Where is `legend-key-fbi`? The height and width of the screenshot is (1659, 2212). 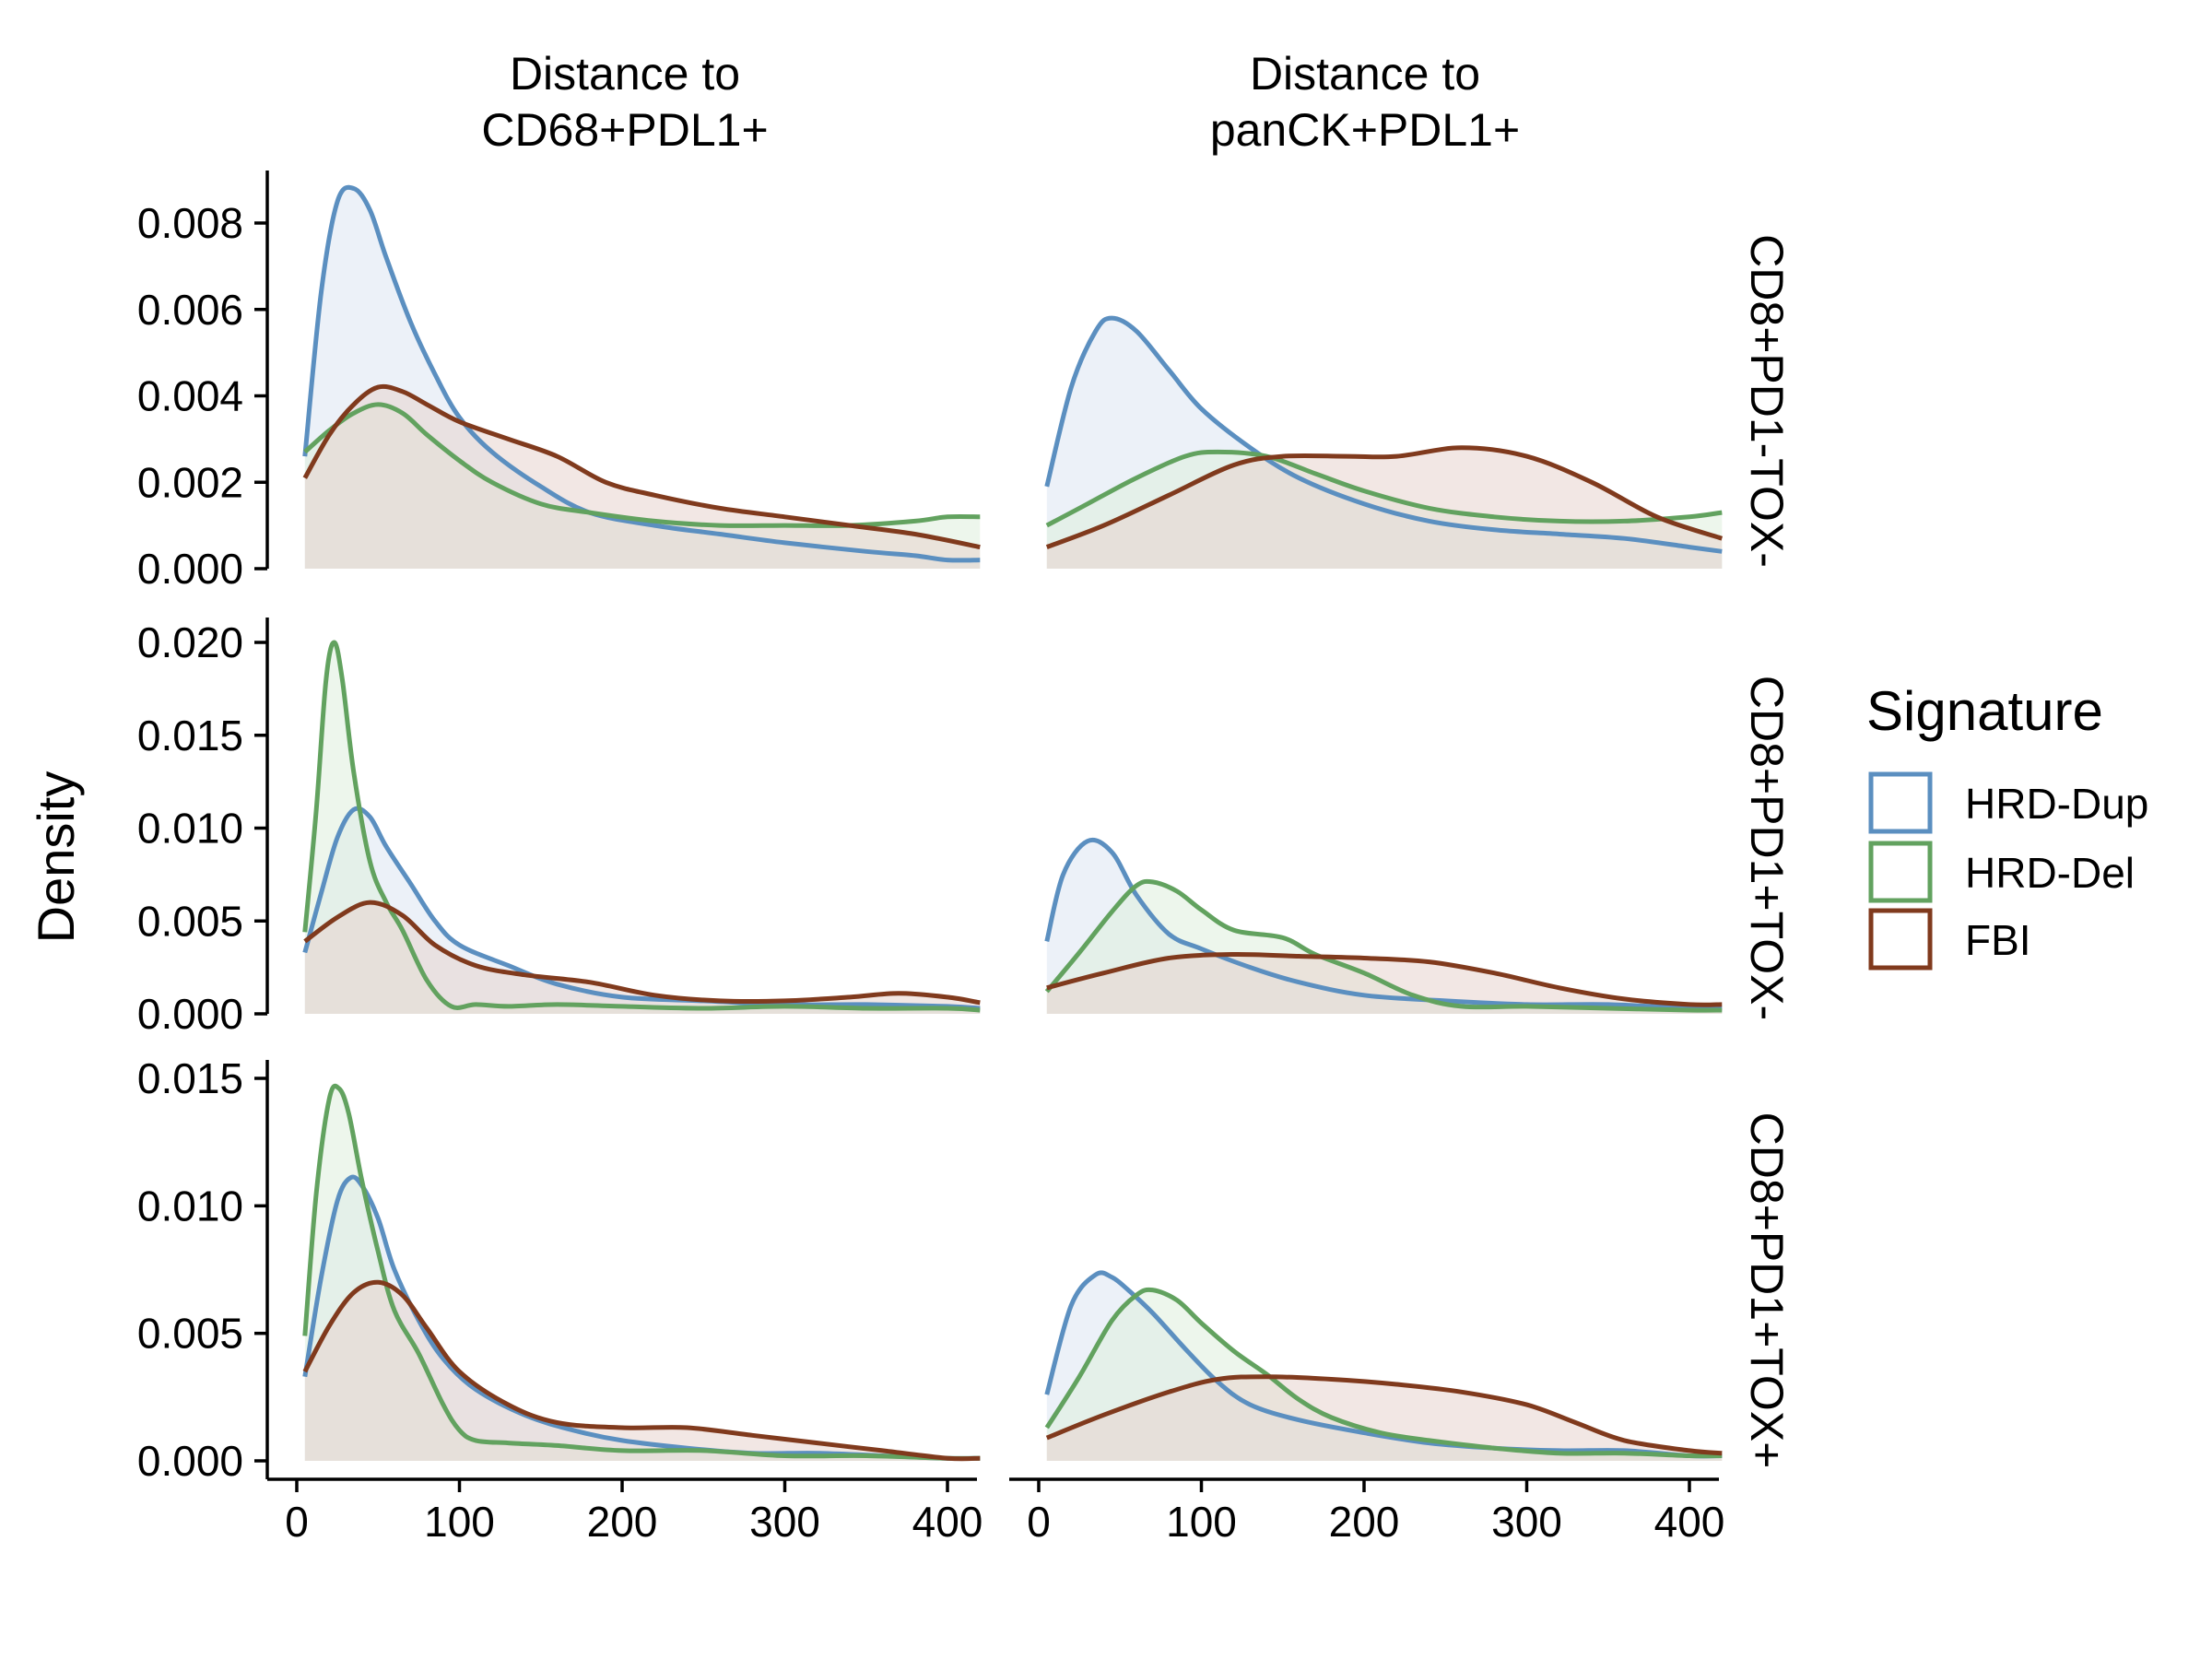 legend-key-fbi is located at coordinates (1900, 939).